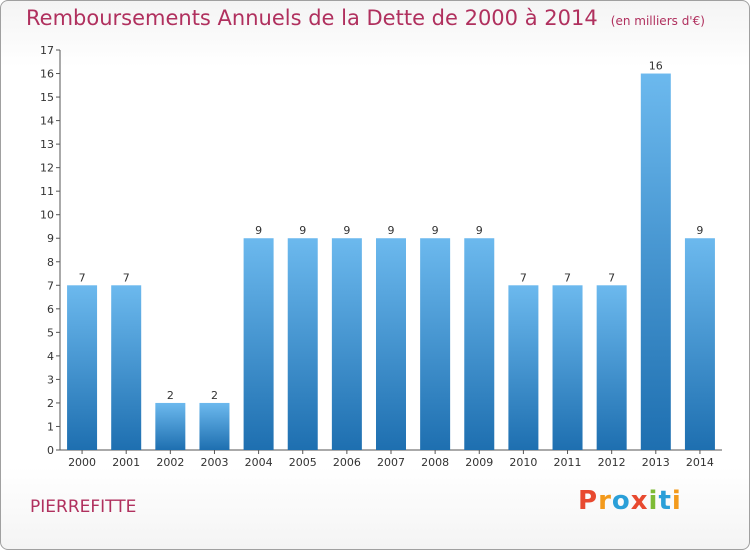  Describe the element at coordinates (259, 462) in the screenshot. I see `x-tick-label: 2004` at that location.